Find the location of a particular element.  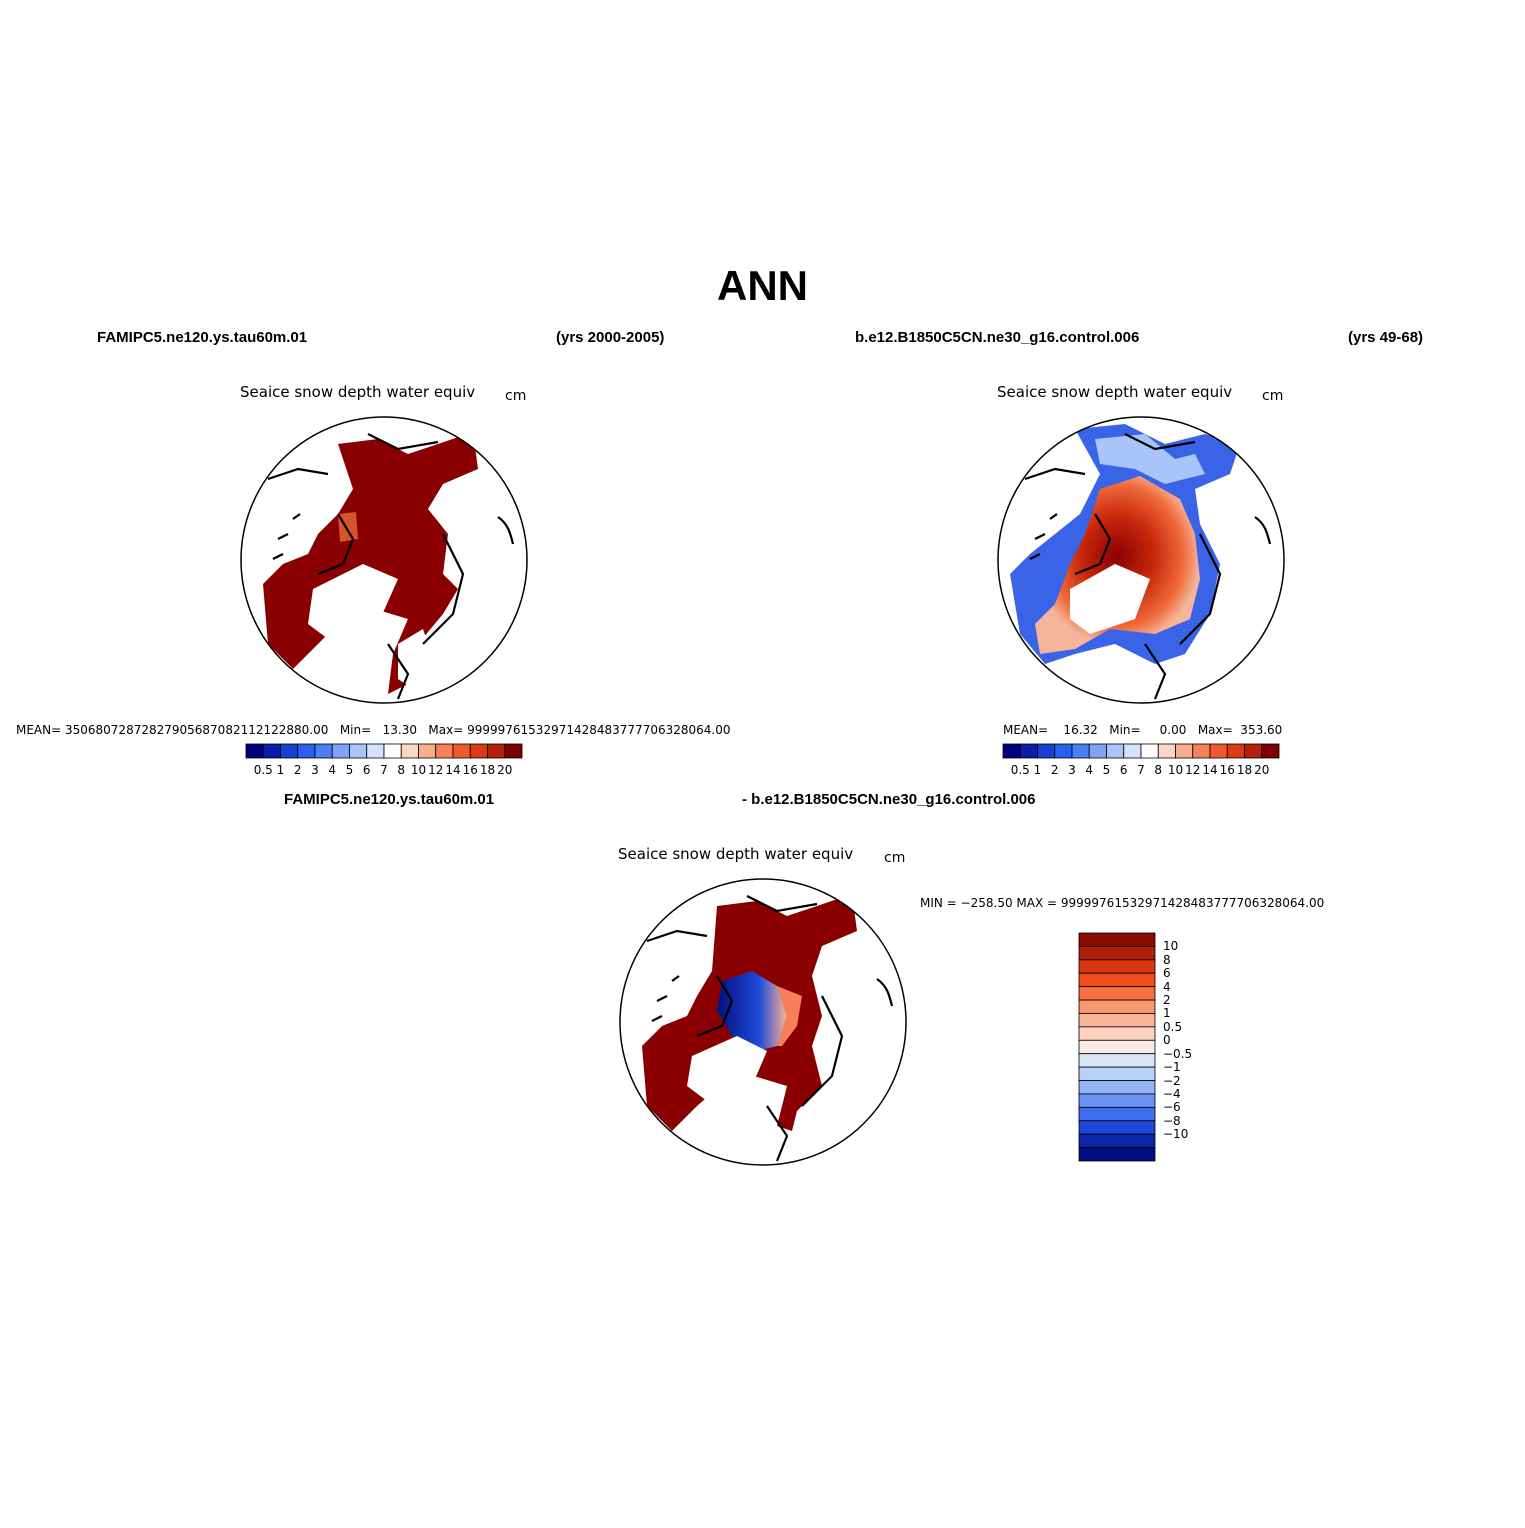

top-right-units: cm is located at coordinates (1273, 396).